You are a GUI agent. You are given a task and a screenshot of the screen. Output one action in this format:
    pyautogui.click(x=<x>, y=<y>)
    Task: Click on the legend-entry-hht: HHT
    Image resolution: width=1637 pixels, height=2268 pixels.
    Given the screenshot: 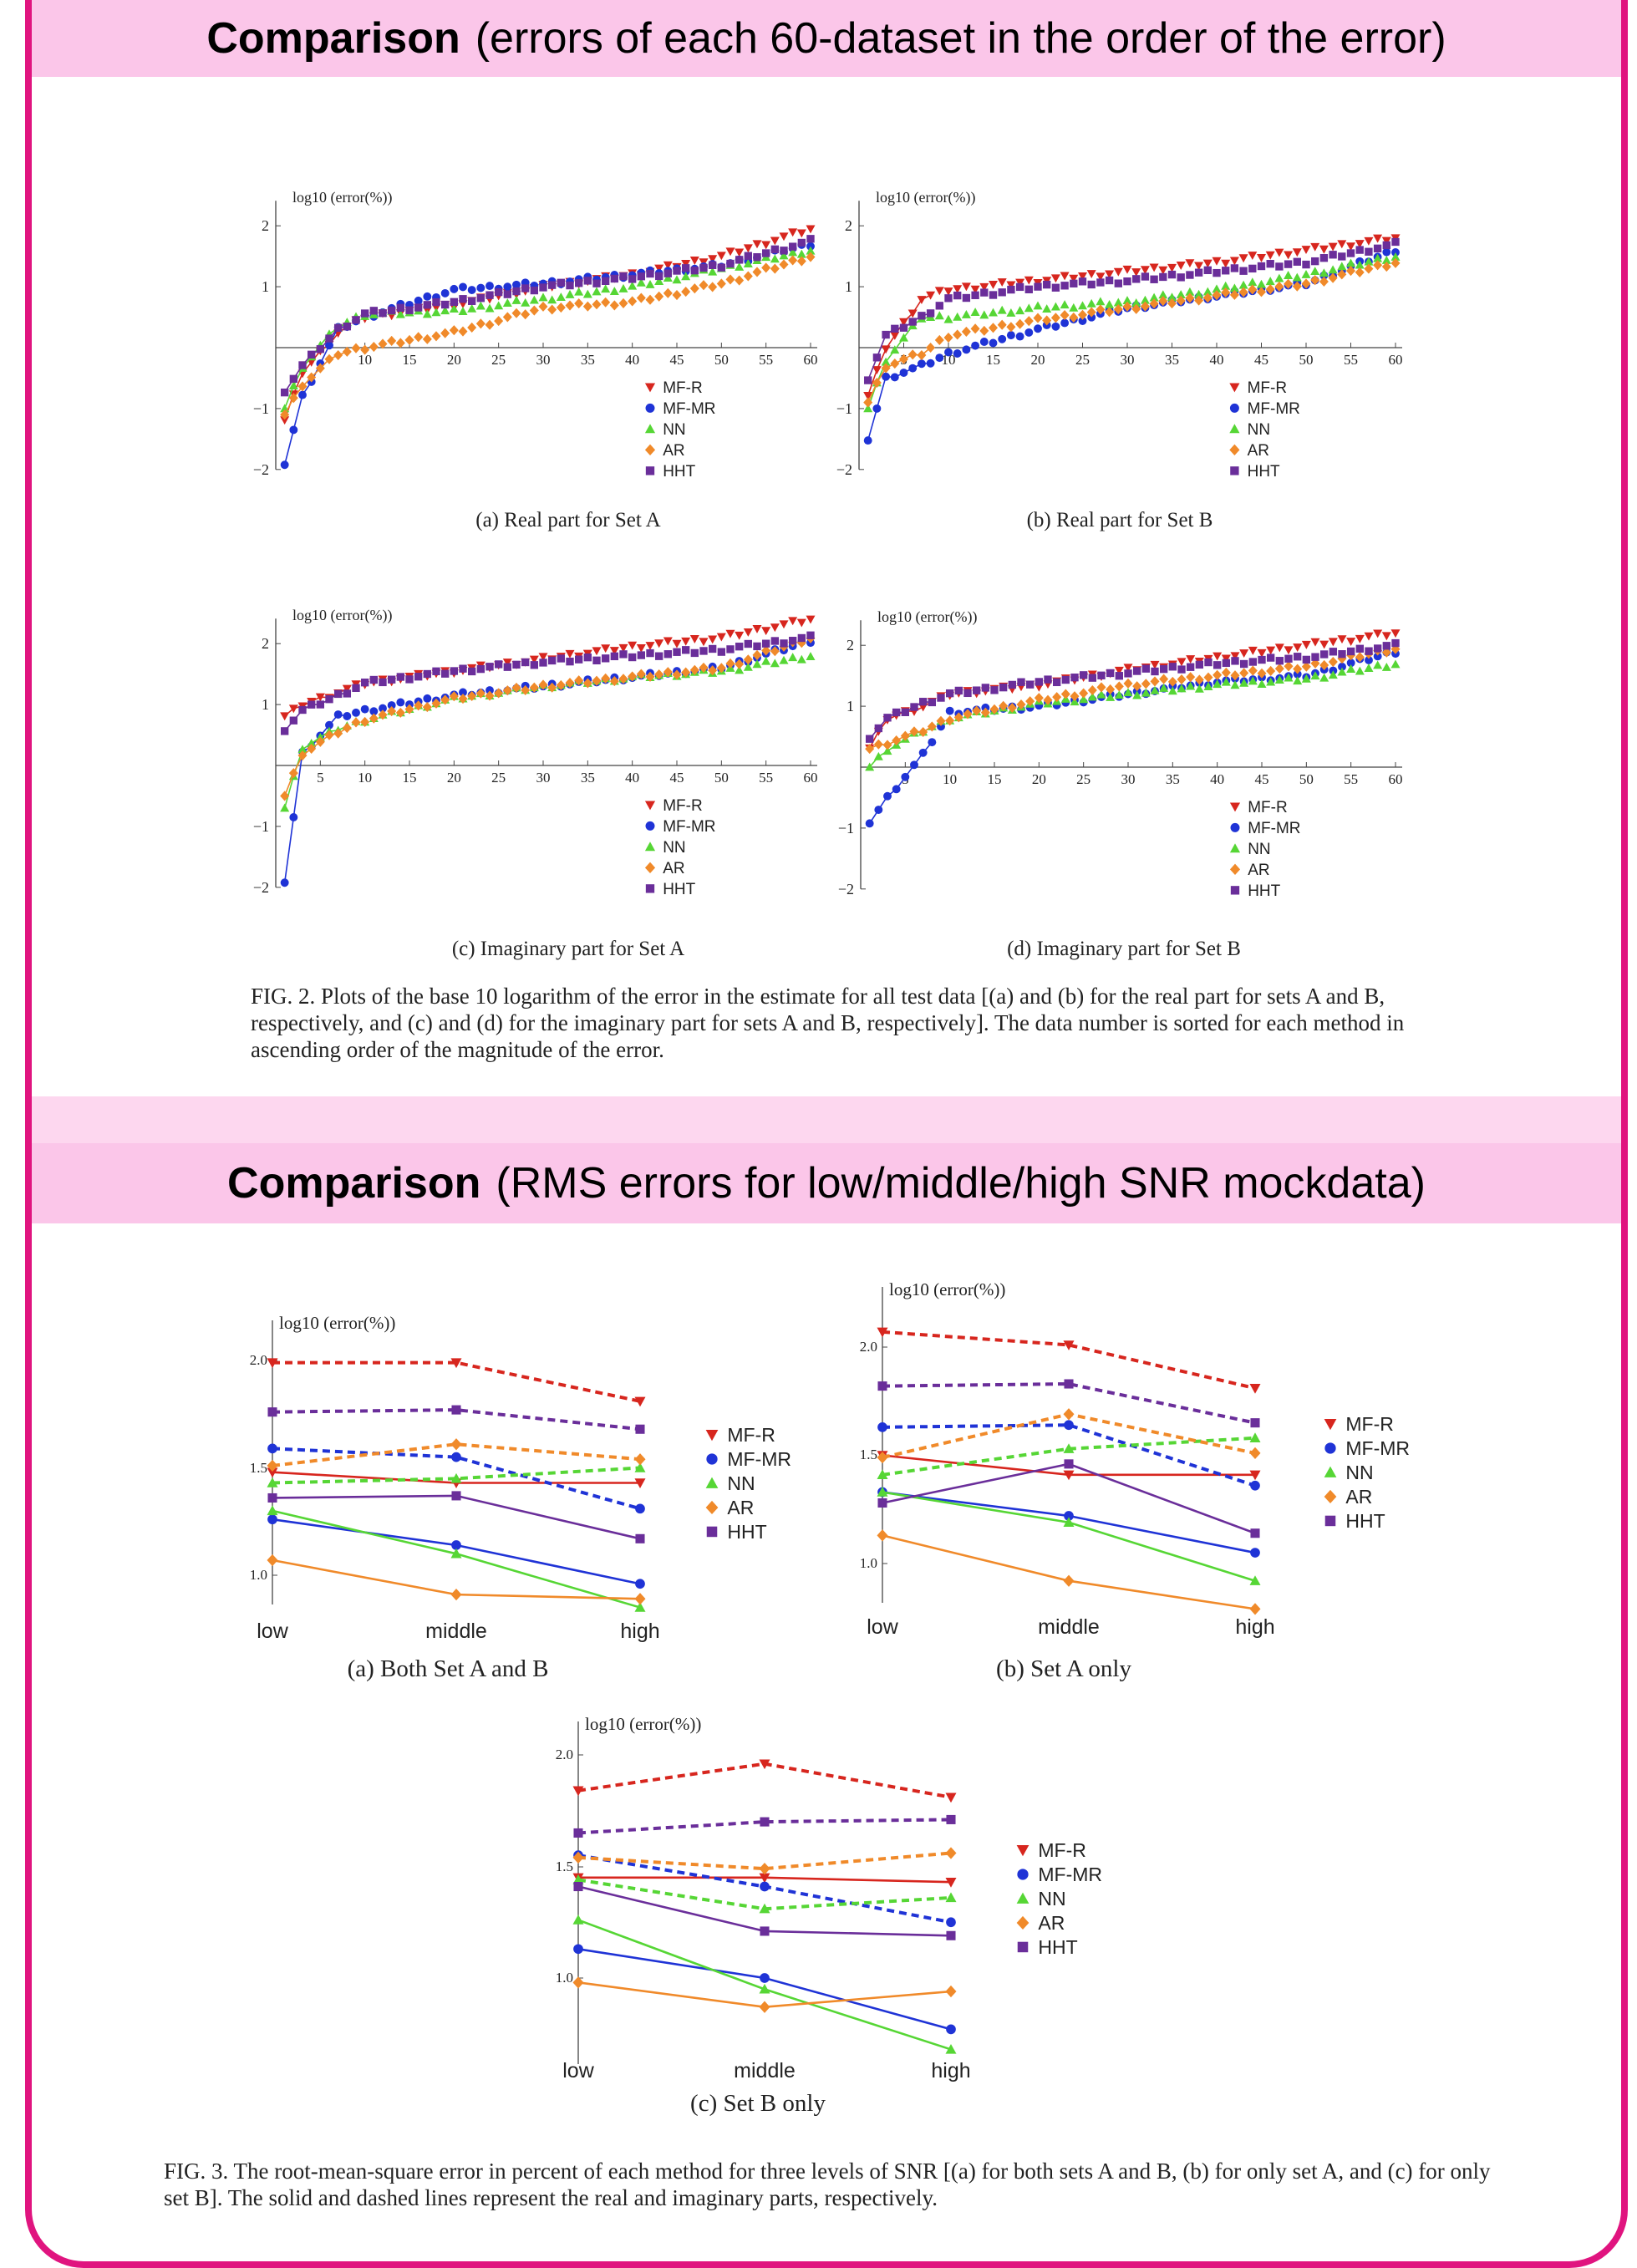 What is the action you would take?
    pyautogui.click(x=1264, y=891)
    